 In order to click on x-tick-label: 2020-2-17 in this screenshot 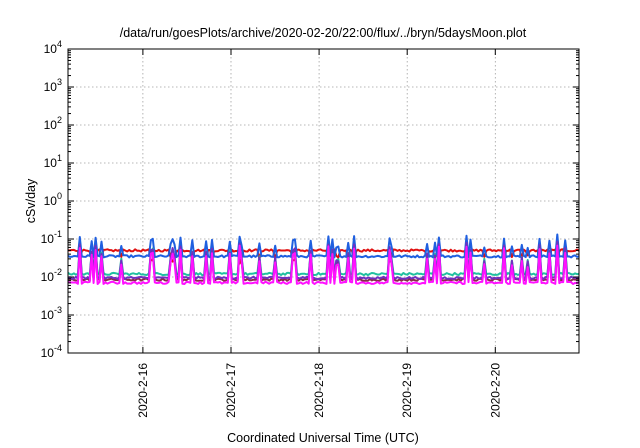, I will do `click(231, 390)`.